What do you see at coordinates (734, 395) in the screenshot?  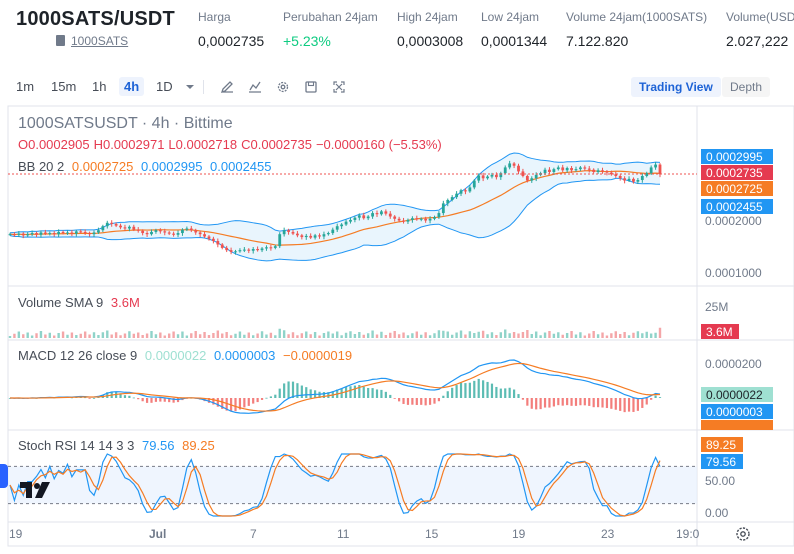 I see `macd-tag-hist: 0.0000022` at bounding box center [734, 395].